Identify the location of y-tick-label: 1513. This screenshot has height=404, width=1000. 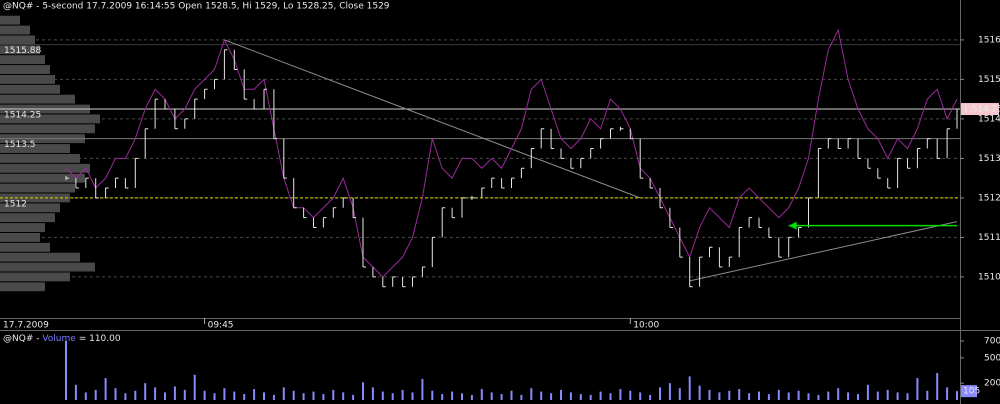
(989, 159).